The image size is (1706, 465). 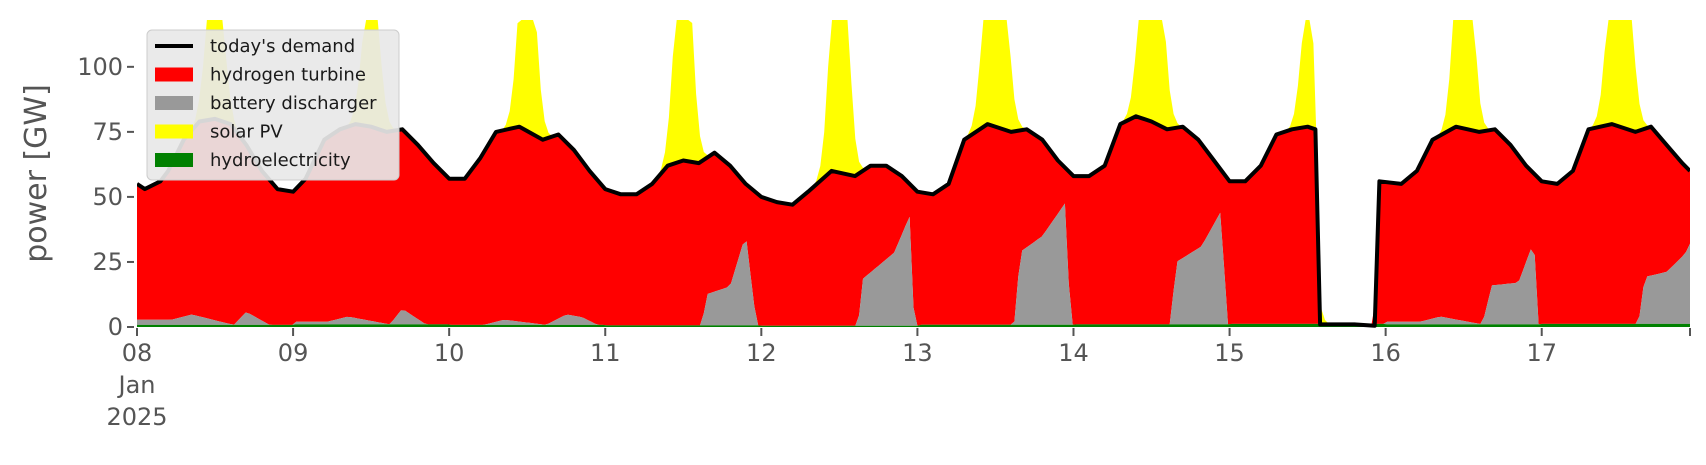 I want to click on legend-label-hydroelectricity: hydroelectricity, so click(x=280, y=160).